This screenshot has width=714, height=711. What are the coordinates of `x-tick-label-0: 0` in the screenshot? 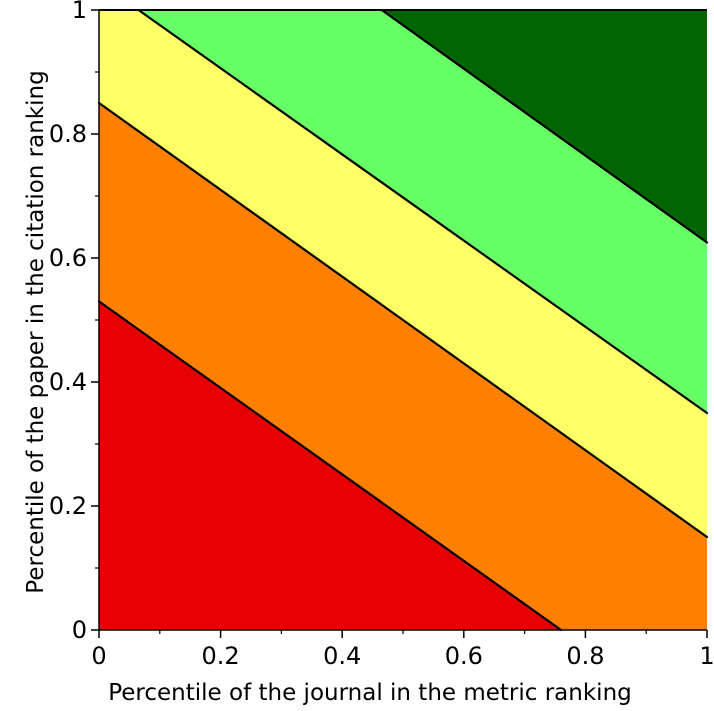 It's located at (98, 656).